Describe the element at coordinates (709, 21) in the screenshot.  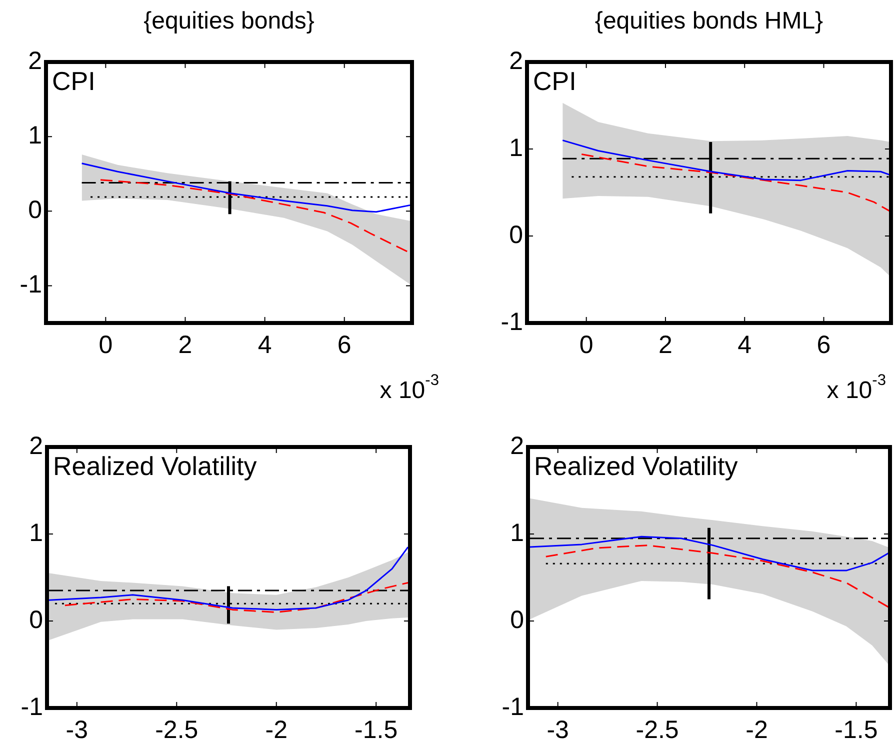
I see `chart-title: {equities bonds HML}` at that location.